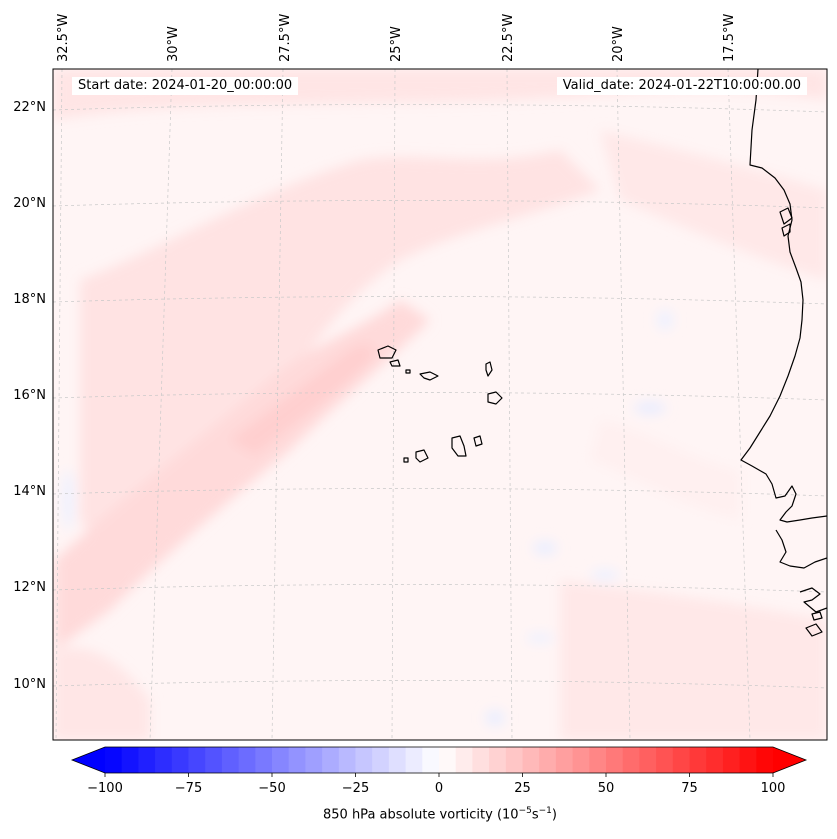 This screenshot has height=839, width=837. Describe the element at coordinates (421, 815) in the screenshot. I see `colorbar-title-main: 850 hPa absolute vorticity (10` at that location.